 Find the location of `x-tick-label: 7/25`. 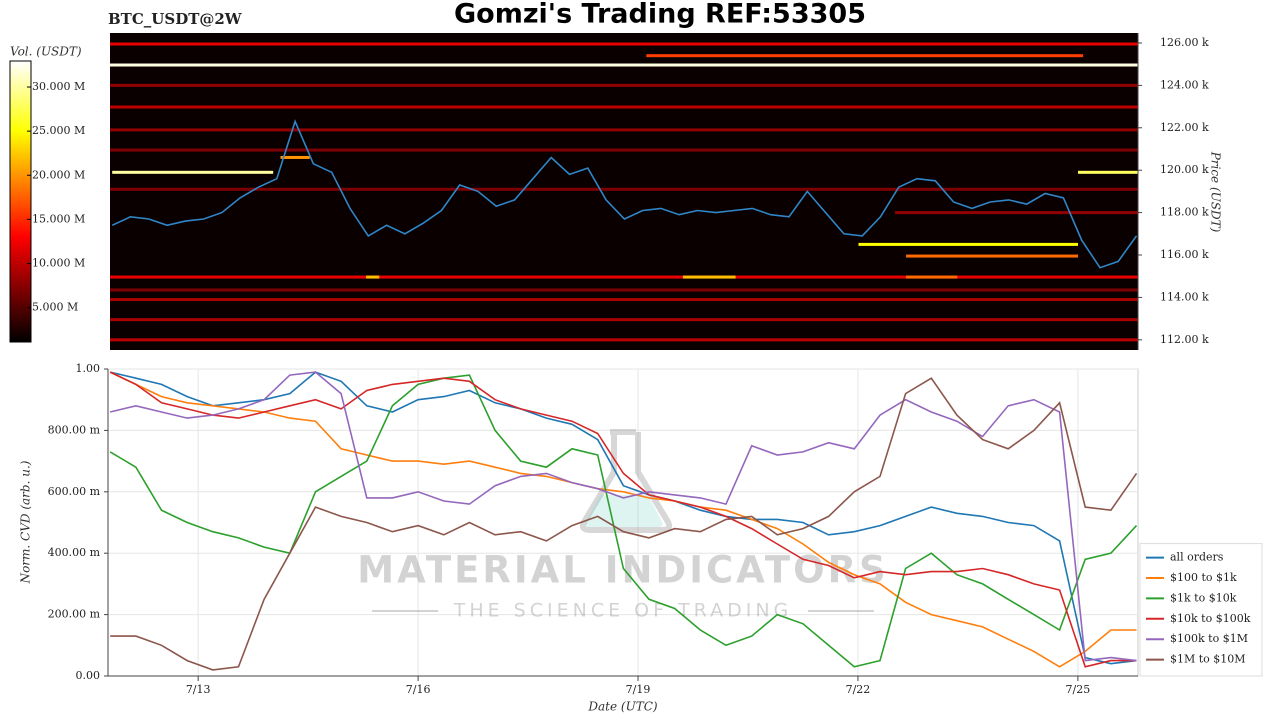

x-tick-label: 7/25 is located at coordinates (1078, 689).